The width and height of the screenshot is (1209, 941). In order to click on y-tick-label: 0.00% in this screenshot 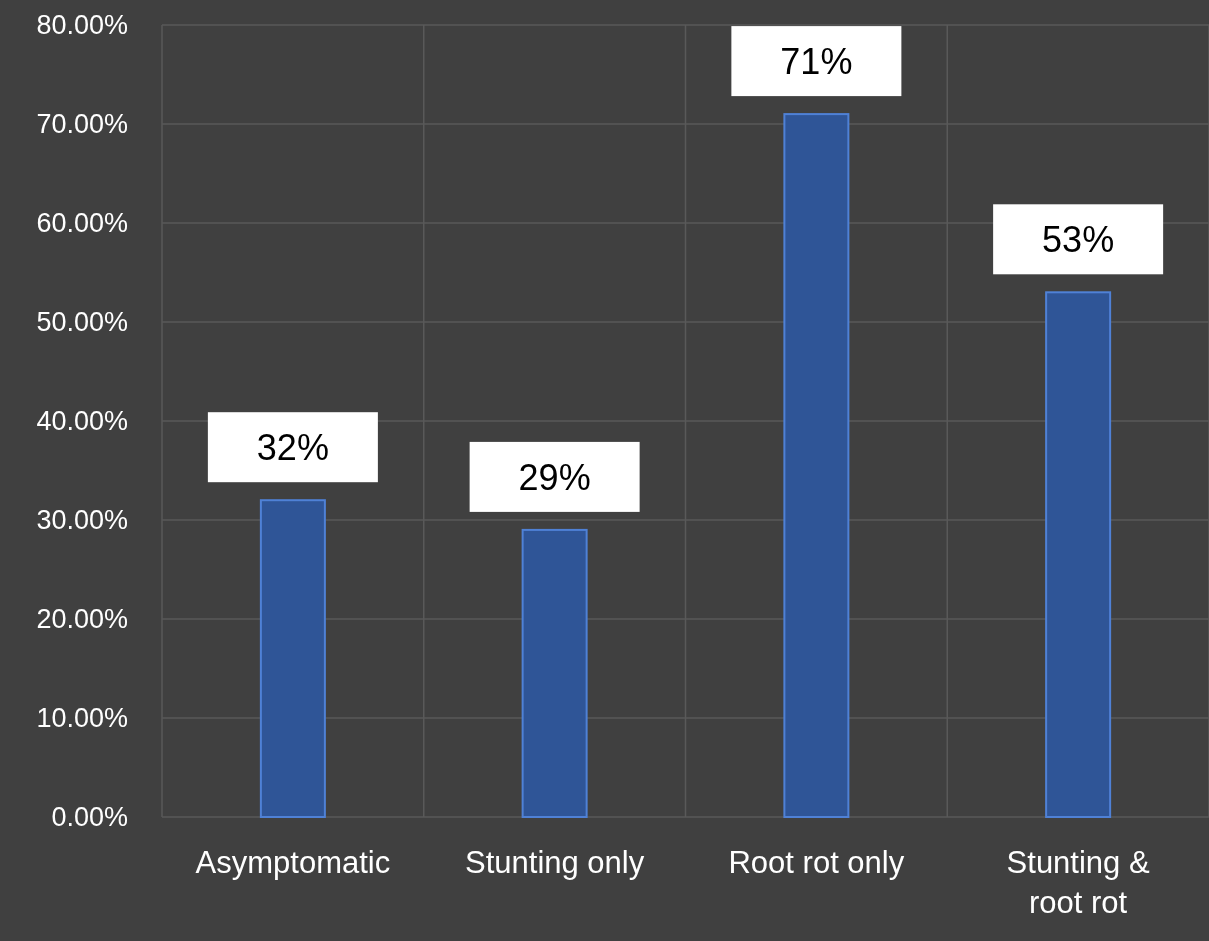, I will do `click(89, 817)`.